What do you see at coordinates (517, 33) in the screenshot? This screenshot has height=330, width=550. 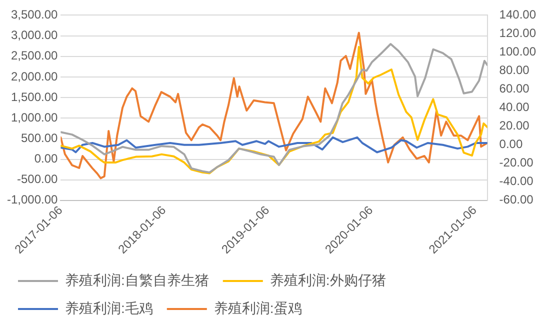 I see `y2-tick-label: 120.00` at bounding box center [517, 33].